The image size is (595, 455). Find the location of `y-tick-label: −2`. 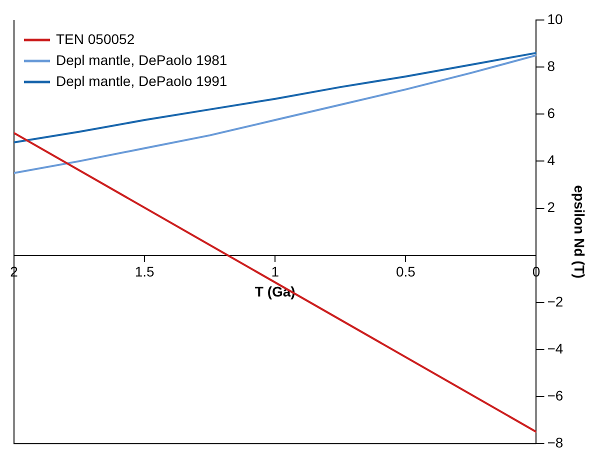

y-tick-label: −2 is located at coordinates (555, 301).